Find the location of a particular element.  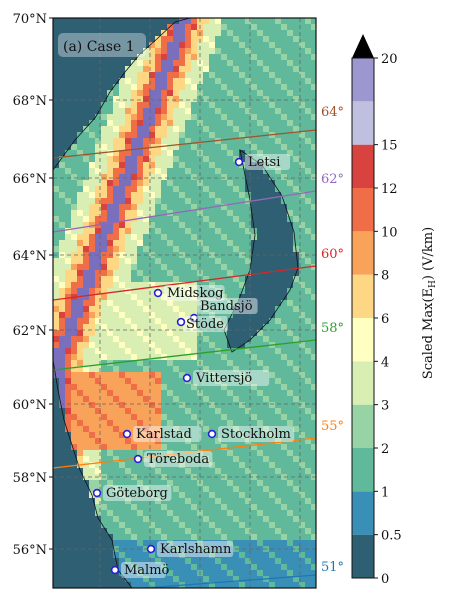

colorbar-tick-label: 3 is located at coordinates (385, 406).